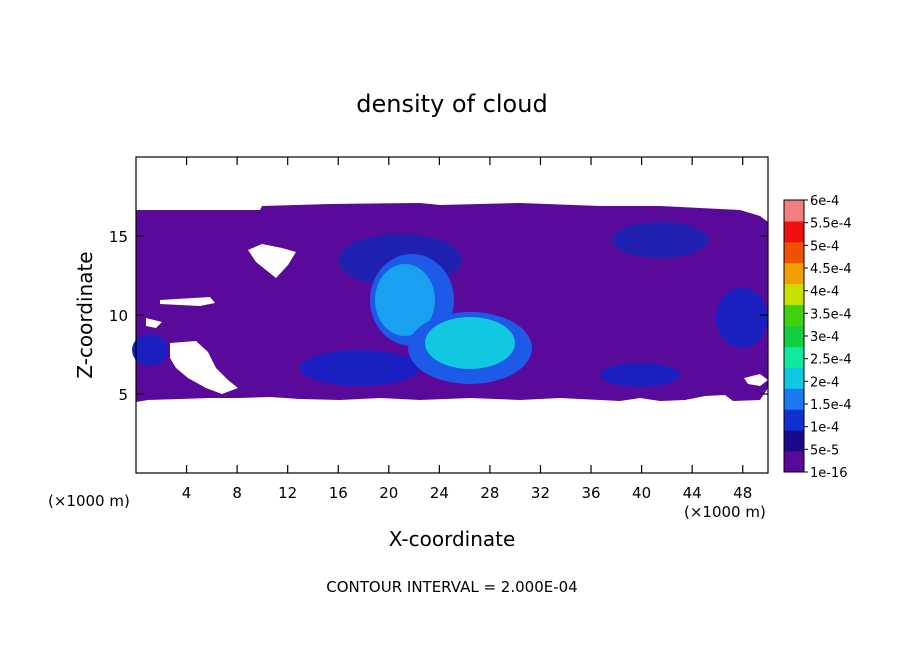 The height and width of the screenshot is (654, 904). What do you see at coordinates (692, 493) in the screenshot?
I see `x-tick-label: 44` at bounding box center [692, 493].